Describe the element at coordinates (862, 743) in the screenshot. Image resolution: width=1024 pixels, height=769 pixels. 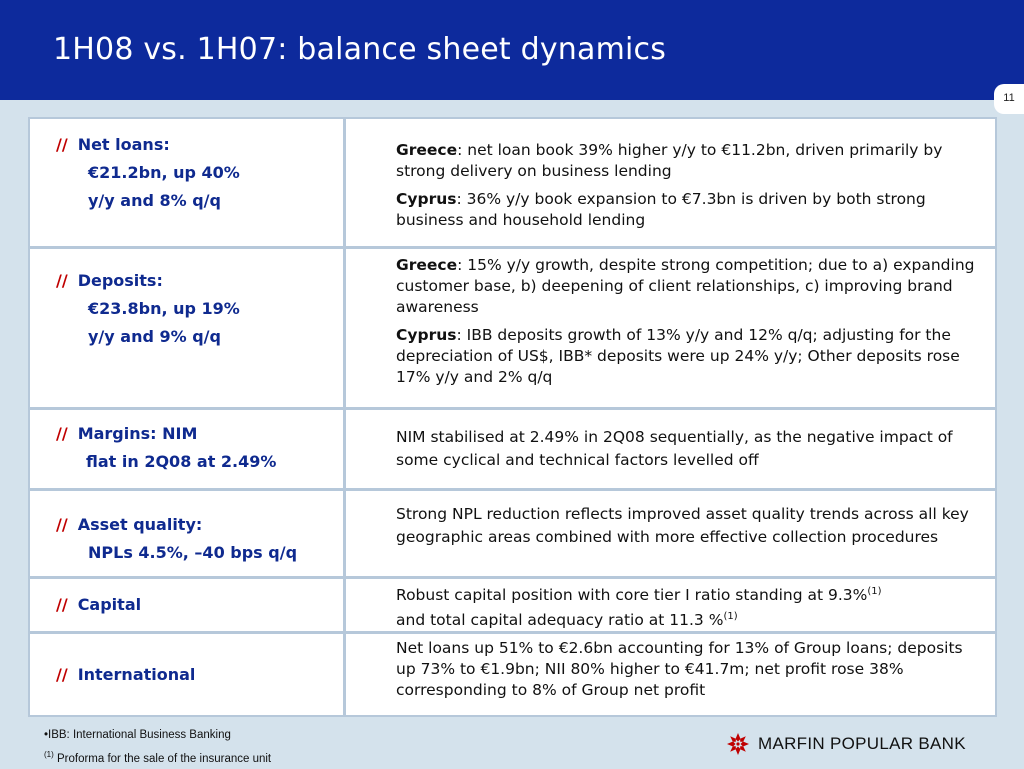
I see `bank-name: MARFIN POPULAR BANK` at that location.